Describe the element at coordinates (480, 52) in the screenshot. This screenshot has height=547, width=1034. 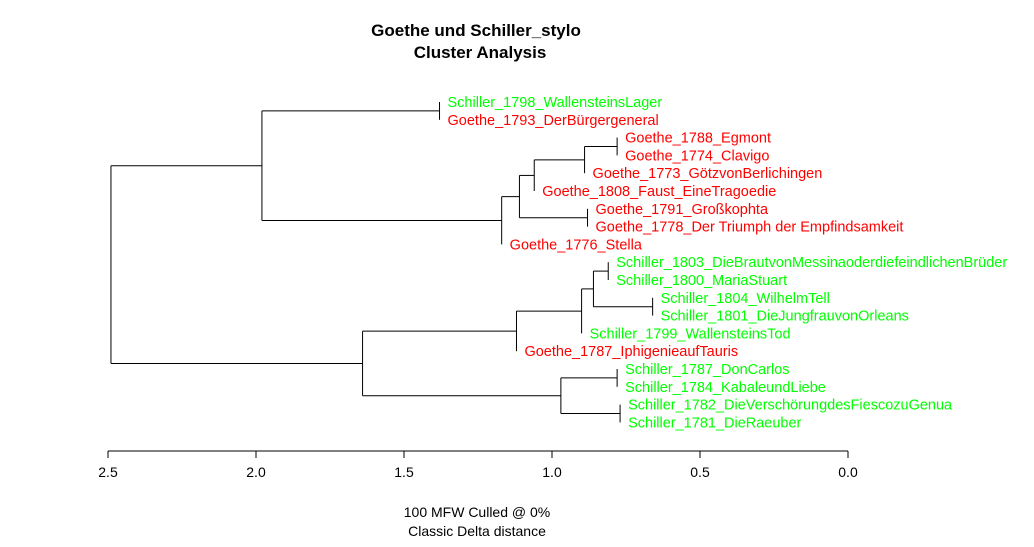
I see `chart-subtitle: Cluster Analysis` at that location.